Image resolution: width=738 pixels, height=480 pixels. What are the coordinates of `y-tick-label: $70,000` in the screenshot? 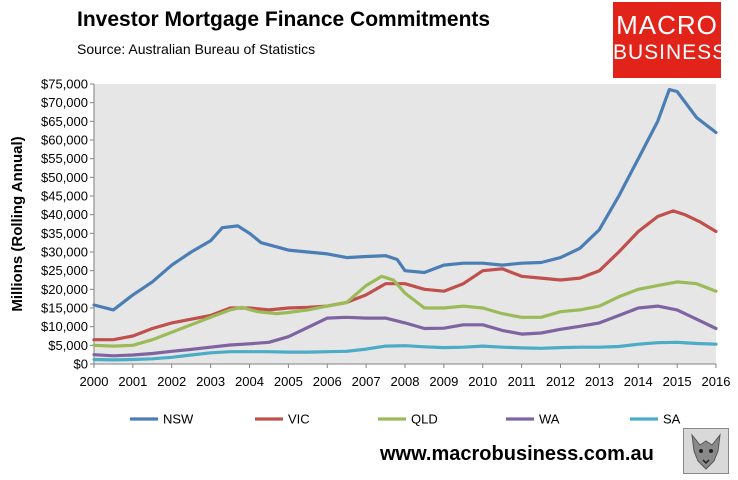 It's located at (64, 102).